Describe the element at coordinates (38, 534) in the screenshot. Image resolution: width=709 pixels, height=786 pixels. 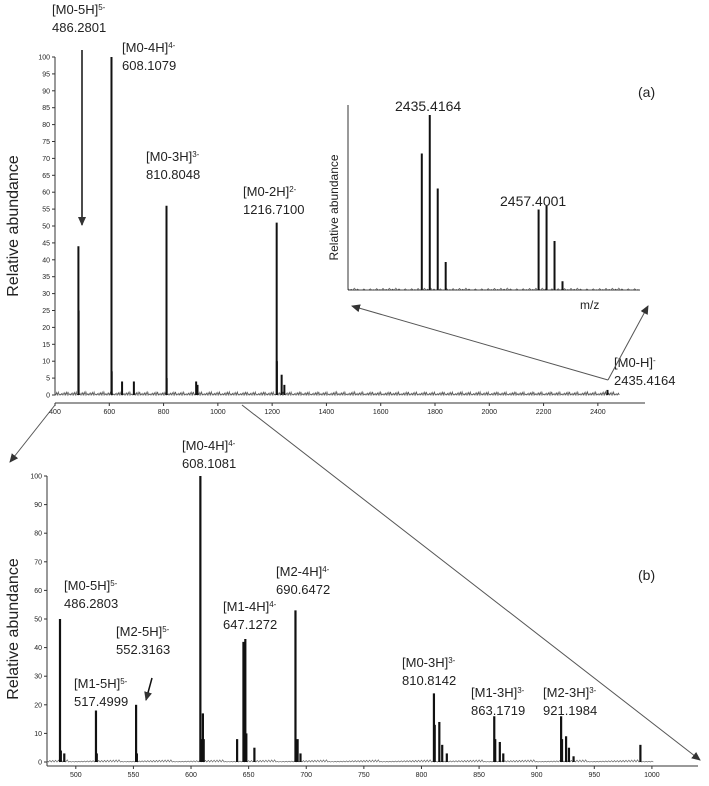
I see `y-tick-label-b: 80` at that location.